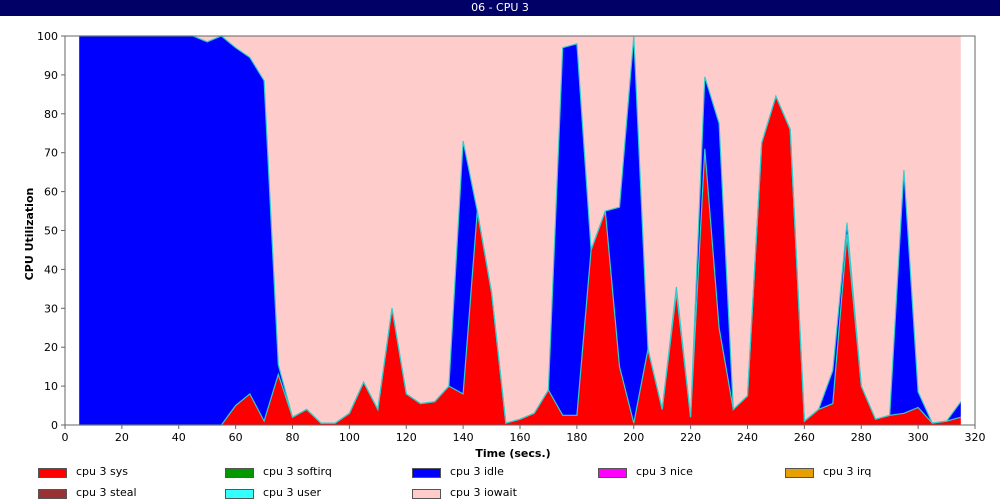  Describe the element at coordinates (349, 437) in the screenshot. I see `x-tick-label: 100` at that location.